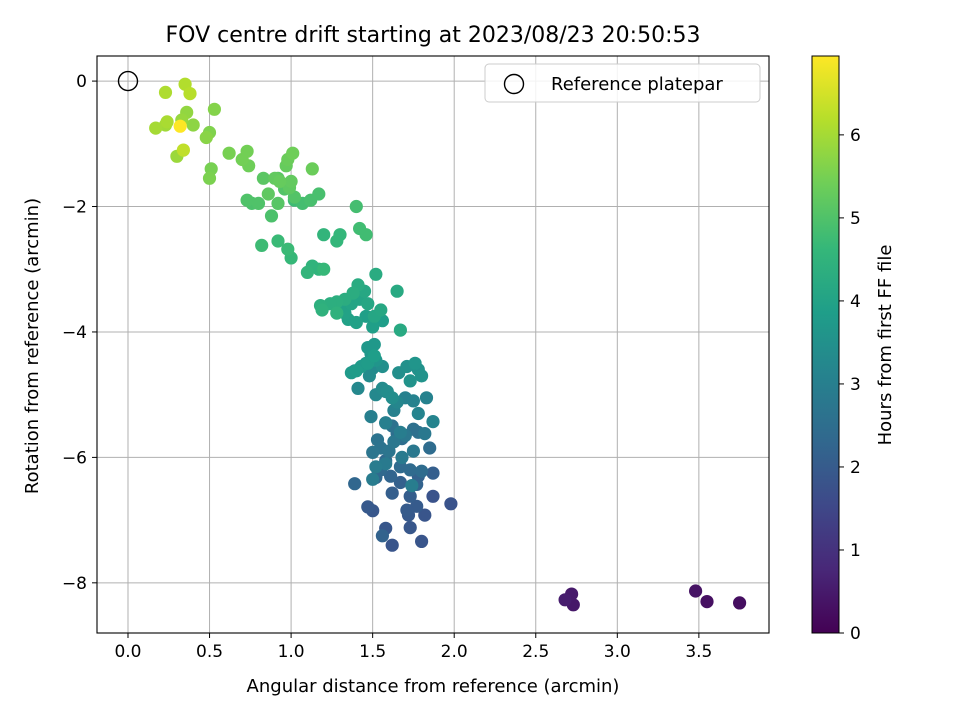 This screenshot has width=960, height=720. I want to click on x-axis-ticks: 0.0 0.5 1.0 1.5 2.0 2.5 3.0 3.5, so click(413, 647).